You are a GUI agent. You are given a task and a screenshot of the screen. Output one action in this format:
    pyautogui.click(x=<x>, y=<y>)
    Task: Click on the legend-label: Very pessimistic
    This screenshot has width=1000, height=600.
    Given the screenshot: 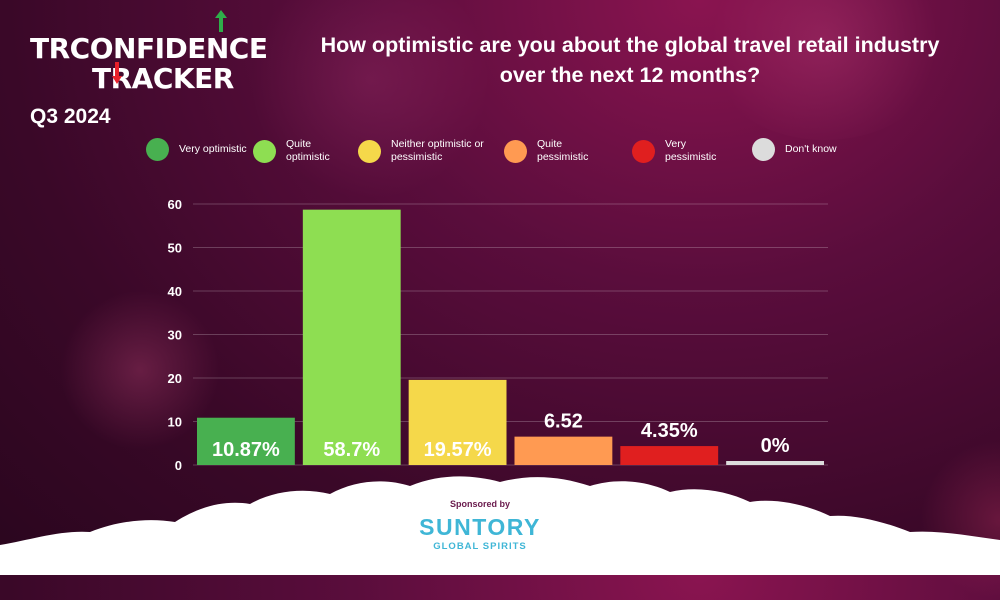 What is the action you would take?
    pyautogui.click(x=691, y=150)
    